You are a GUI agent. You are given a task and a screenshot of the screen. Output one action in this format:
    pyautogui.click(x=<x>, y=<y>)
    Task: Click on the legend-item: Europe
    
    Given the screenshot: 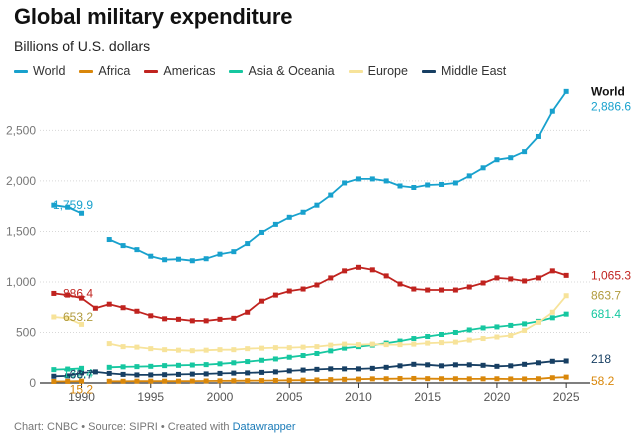 What is the action you would take?
    pyautogui.click(x=378, y=71)
    